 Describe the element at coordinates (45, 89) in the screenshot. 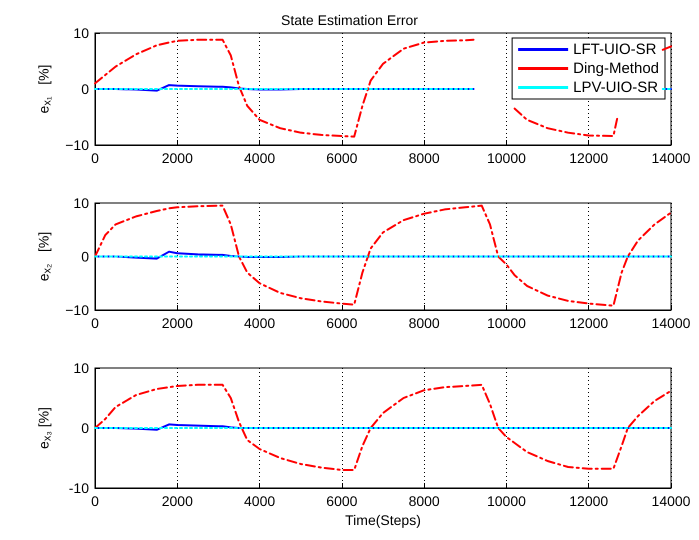

I see `y-axis-title: ex₁ [%]` at that location.